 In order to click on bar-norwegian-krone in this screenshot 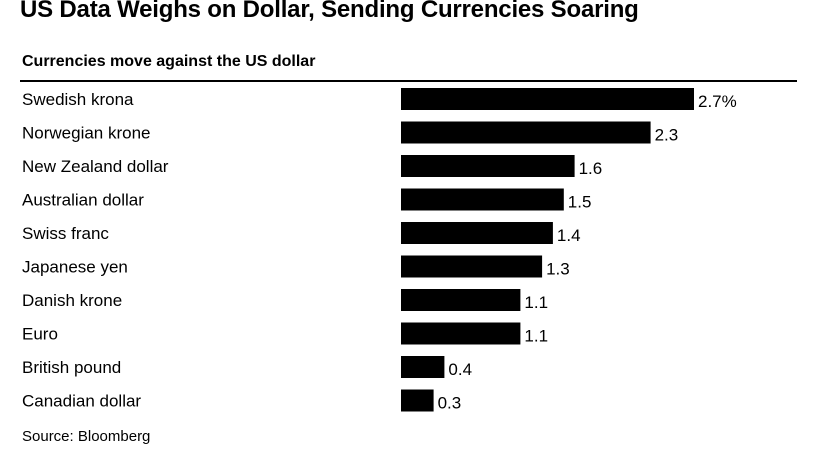, I will do `click(526, 132)`.